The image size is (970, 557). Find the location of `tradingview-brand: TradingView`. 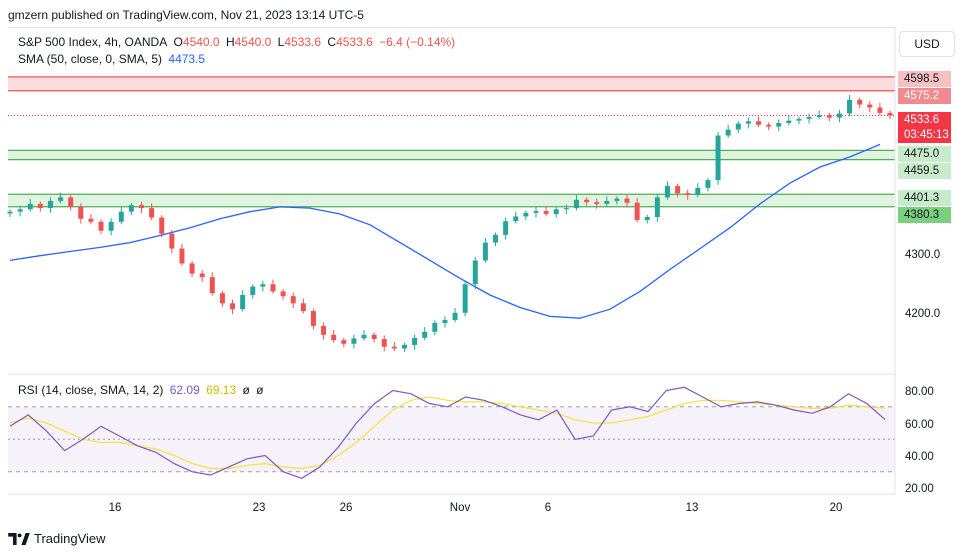

tradingview-brand: TradingView is located at coordinates (57, 538).